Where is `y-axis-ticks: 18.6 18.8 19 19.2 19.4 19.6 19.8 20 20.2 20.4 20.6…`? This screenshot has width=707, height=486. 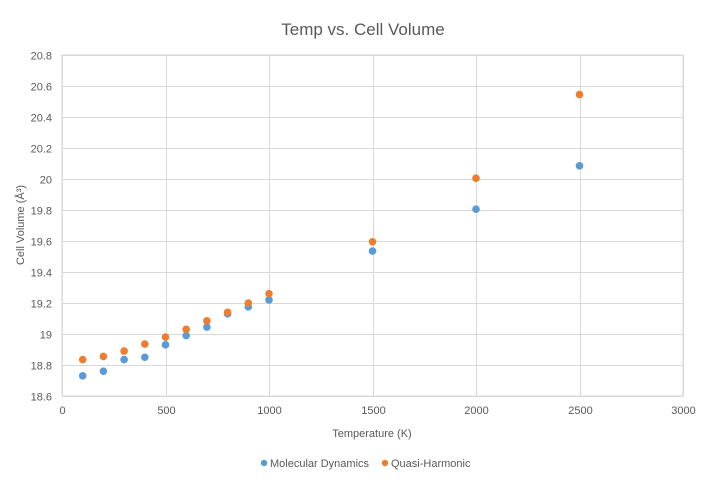 y-axis-ticks: 18.6 18.8 19 19.2 19.4 19.6 19.8 20 20.2 20.4 20.6… is located at coordinates (41, 227).